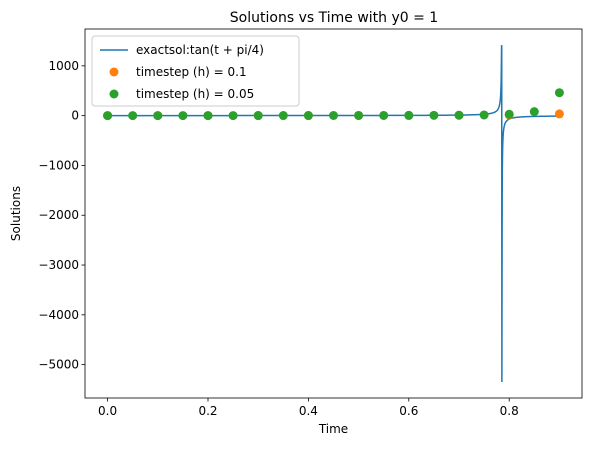 The width and height of the screenshot is (592, 455). Describe the element at coordinates (200, 50) in the screenshot. I see `legend-entry-label: exactsol:tan(t + pi/4)` at that location.